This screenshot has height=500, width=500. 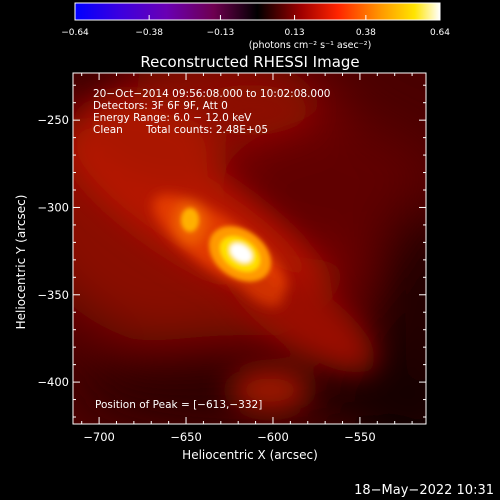 What do you see at coordinates (295, 33) in the screenshot?
I see `colorbar-tick-label: 0.13` at bounding box center [295, 33].